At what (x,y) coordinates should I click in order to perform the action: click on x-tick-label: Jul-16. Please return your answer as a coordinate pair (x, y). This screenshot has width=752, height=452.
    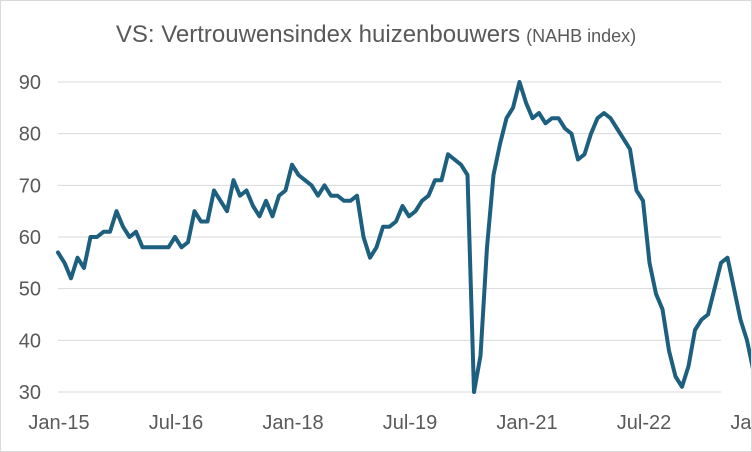
    Looking at the image, I should click on (176, 423).